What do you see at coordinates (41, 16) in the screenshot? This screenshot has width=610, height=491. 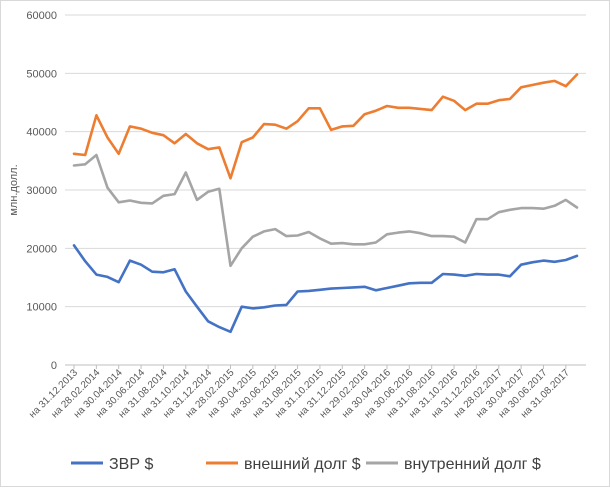 I see `y-tick-label: 60000` at bounding box center [41, 16].